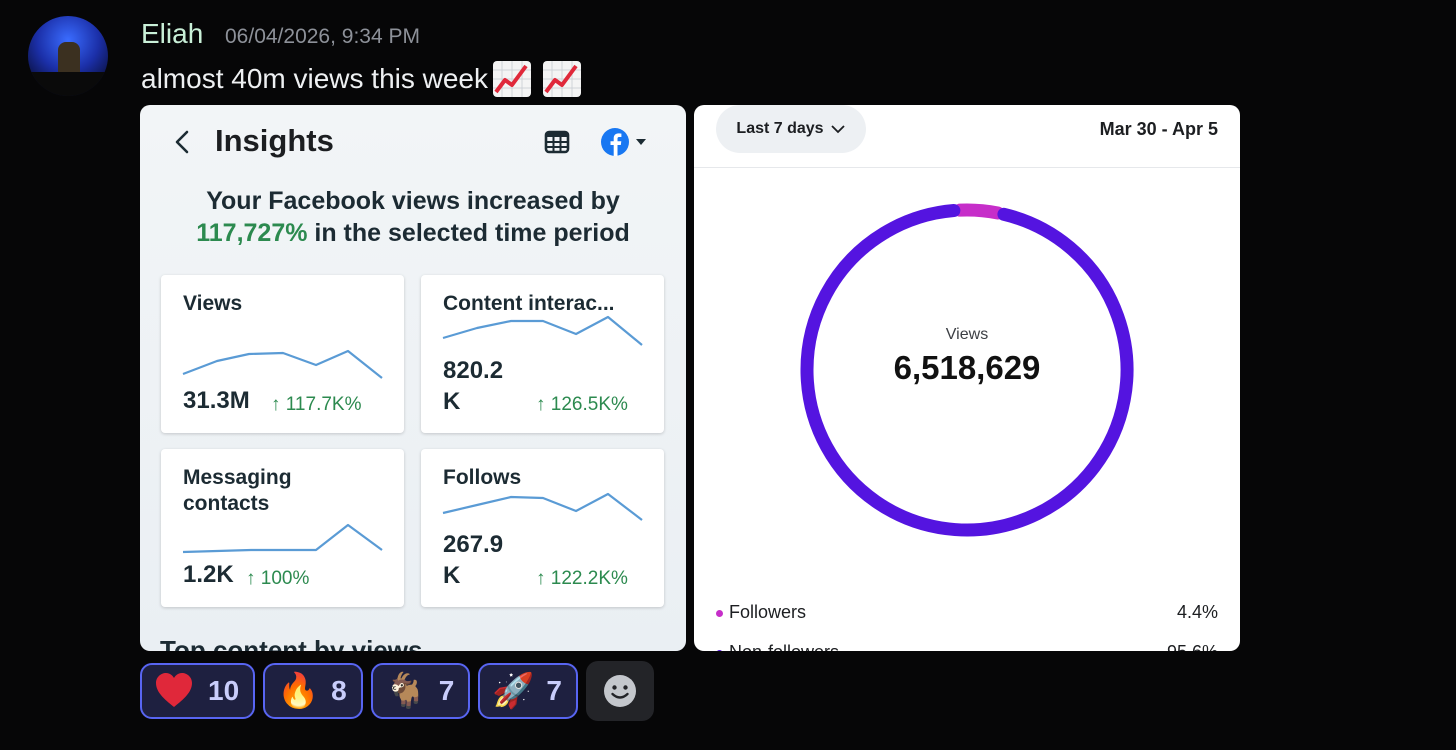 The width and height of the screenshot is (1456, 750). I want to click on legend-value: 95.6%, so click(1192, 646).